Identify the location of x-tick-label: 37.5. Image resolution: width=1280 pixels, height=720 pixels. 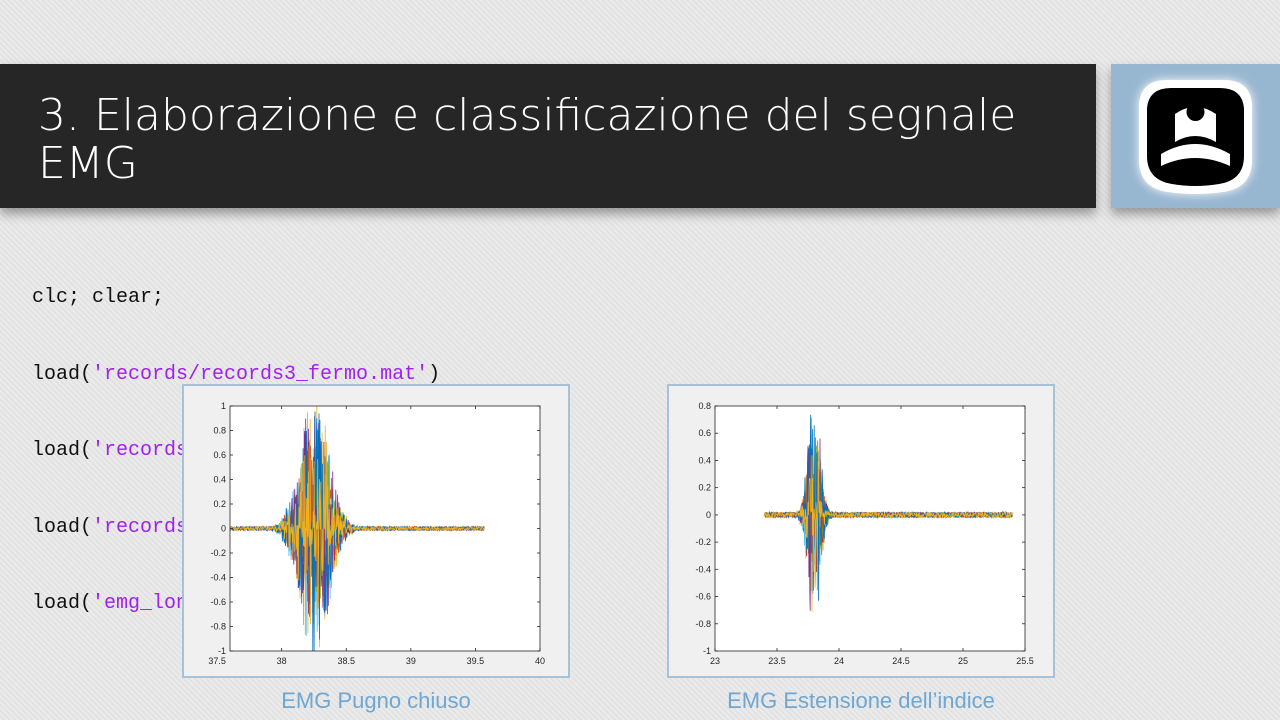
(217, 661).